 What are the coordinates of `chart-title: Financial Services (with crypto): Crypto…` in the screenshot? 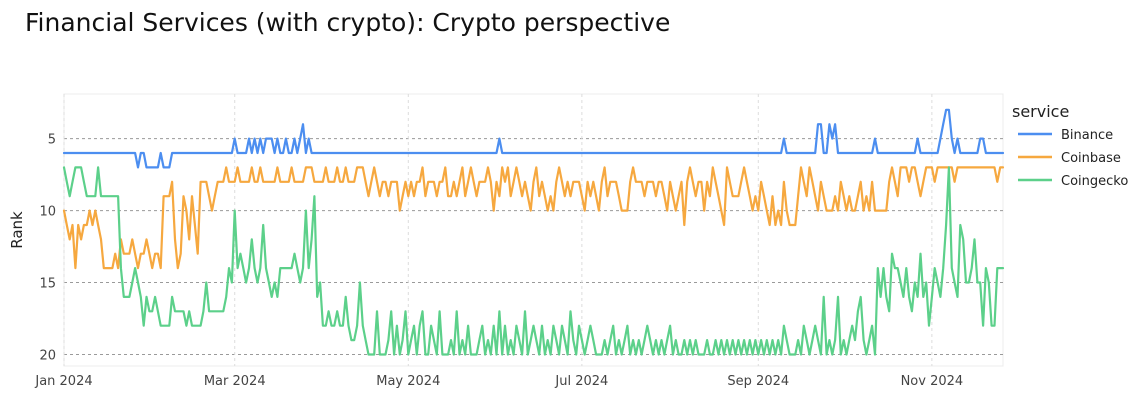 It's located at (348, 22).